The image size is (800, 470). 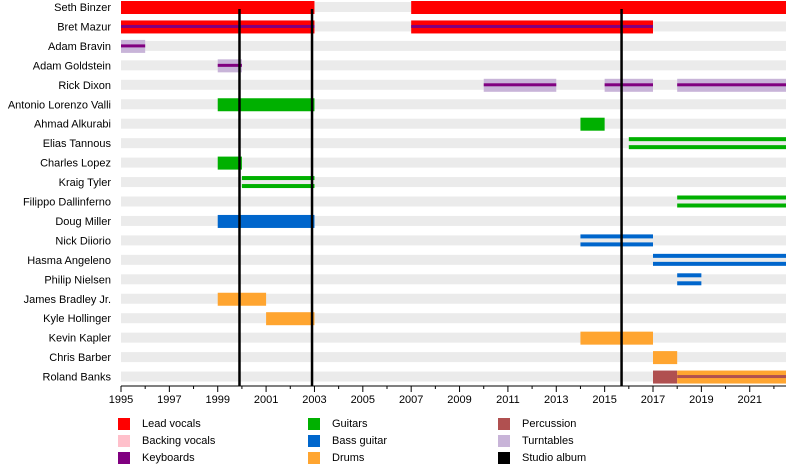 What do you see at coordinates (701, 400) in the screenshot?
I see `x-tick-label: 2019` at bounding box center [701, 400].